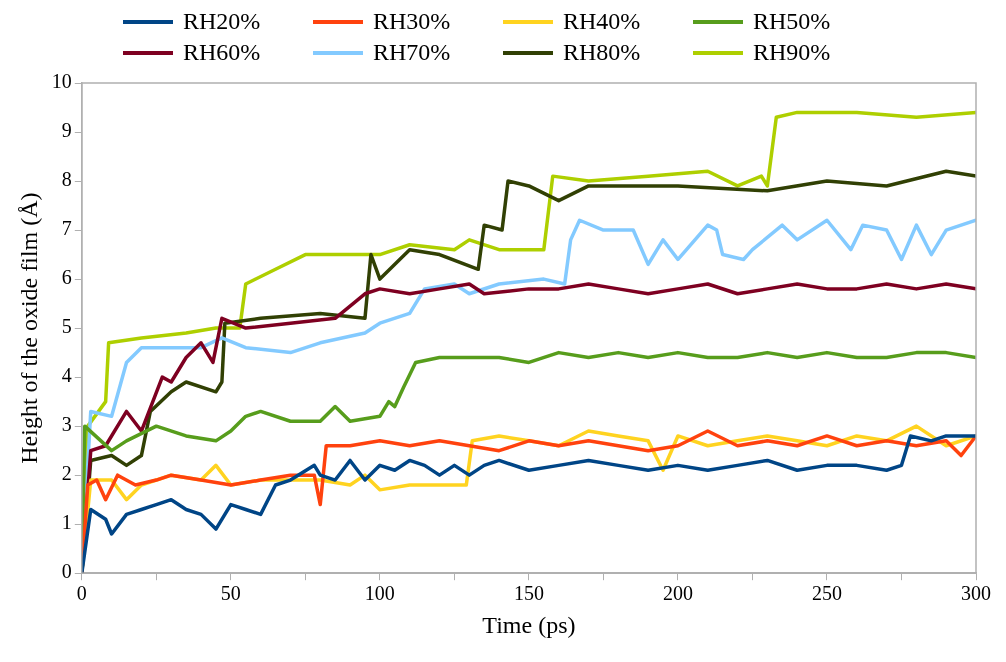 This screenshot has height=662, width=1006. I want to click on x-tick-label: 50, so click(230, 593).